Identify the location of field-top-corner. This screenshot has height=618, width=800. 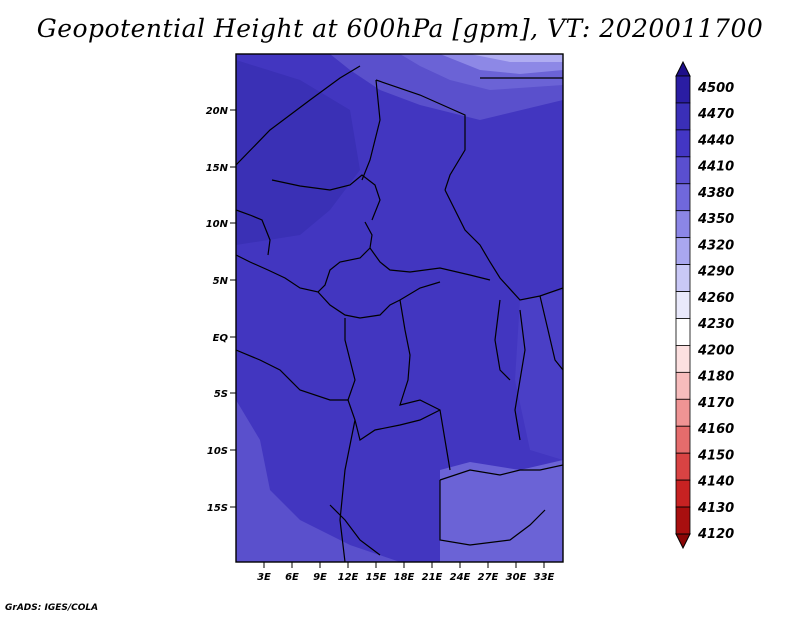
(516, 58).